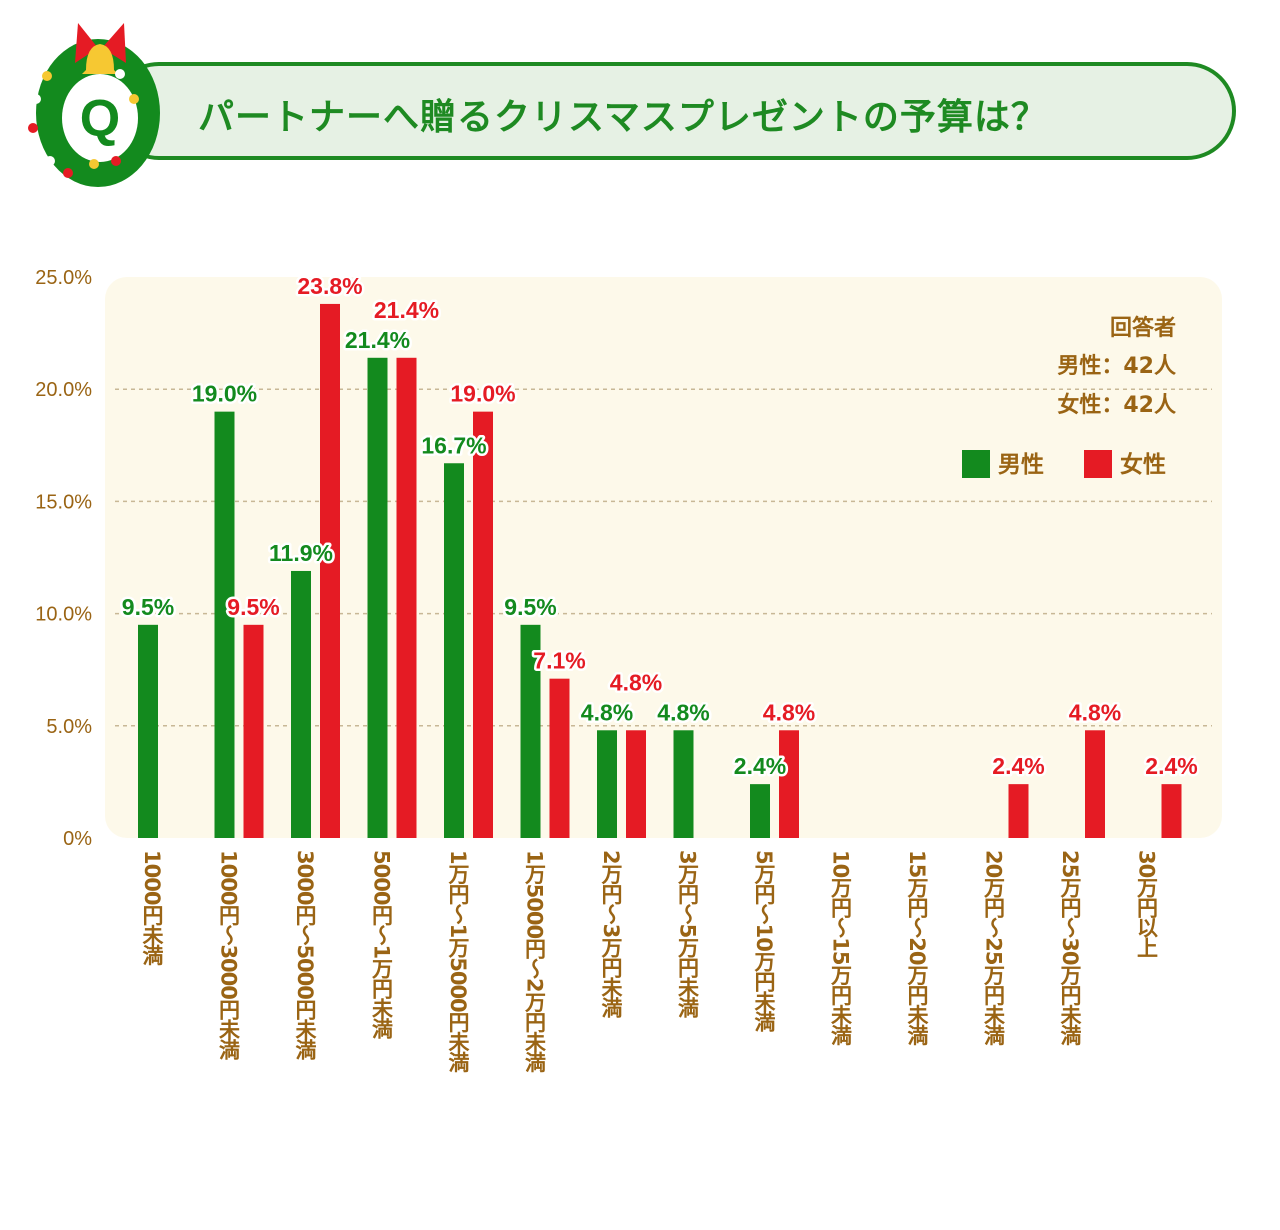  Describe the element at coordinates (381, 944) in the screenshot. I see `x-tick-label: 5000円～1万円未満` at that location.